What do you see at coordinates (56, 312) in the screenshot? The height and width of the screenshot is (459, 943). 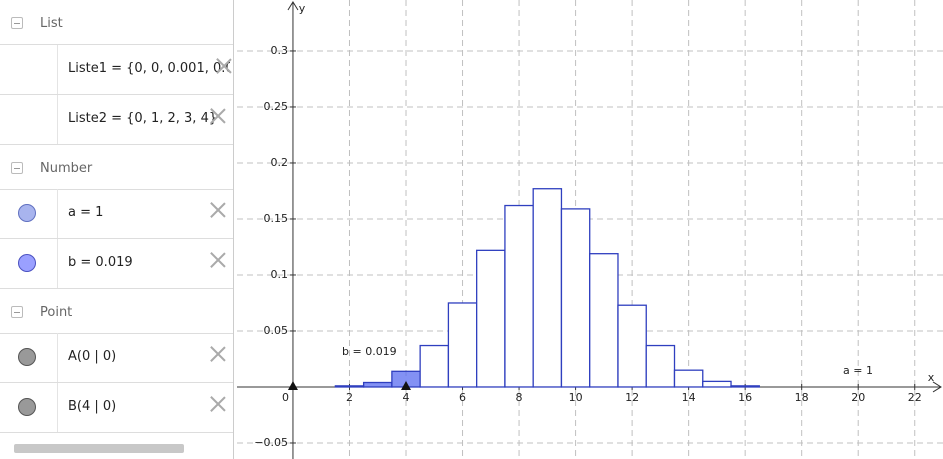 I see `section-title: Point` at bounding box center [56, 312].